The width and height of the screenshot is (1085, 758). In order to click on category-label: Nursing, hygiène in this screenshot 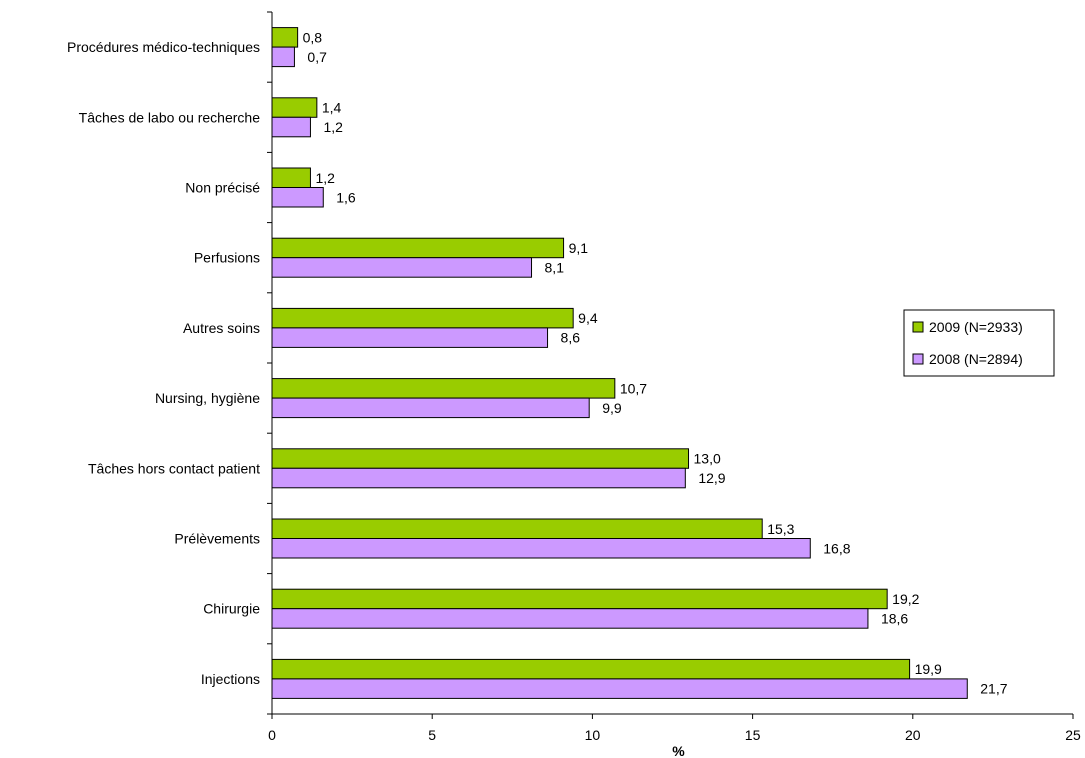, I will do `click(207, 398)`.